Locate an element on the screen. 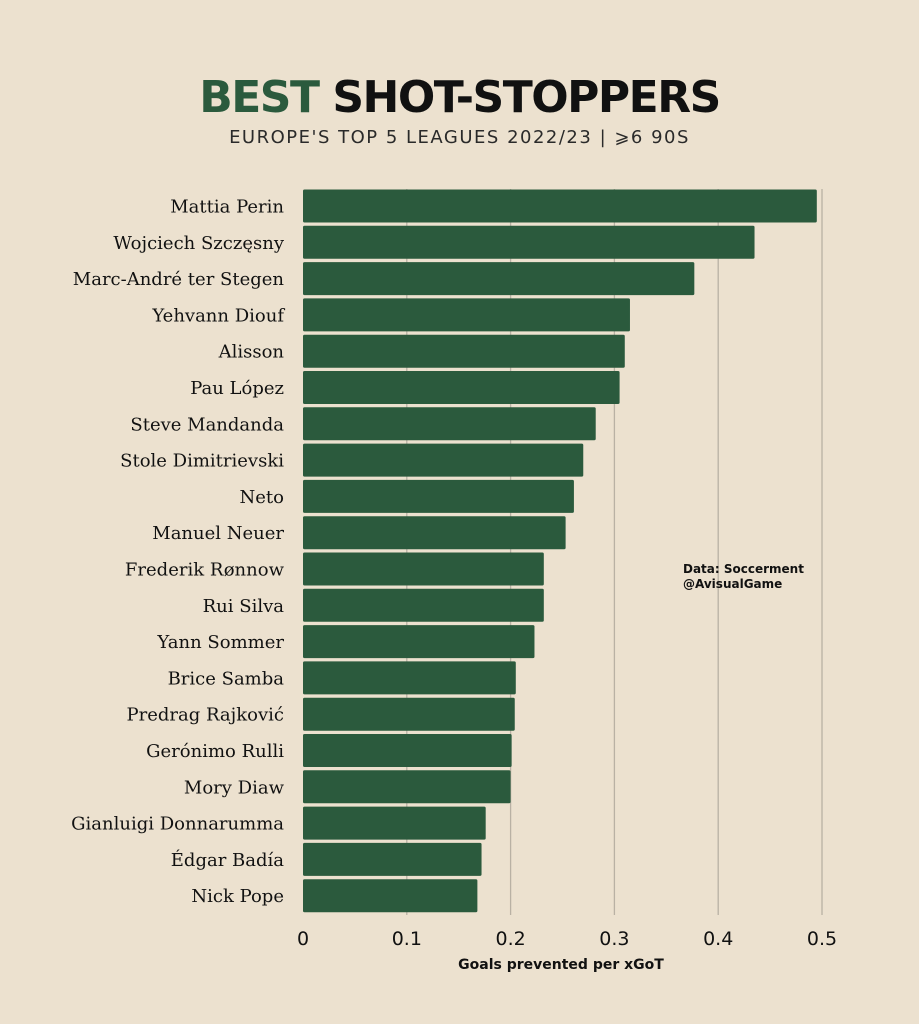  x-tick-label: 0.2 is located at coordinates (510, 939).